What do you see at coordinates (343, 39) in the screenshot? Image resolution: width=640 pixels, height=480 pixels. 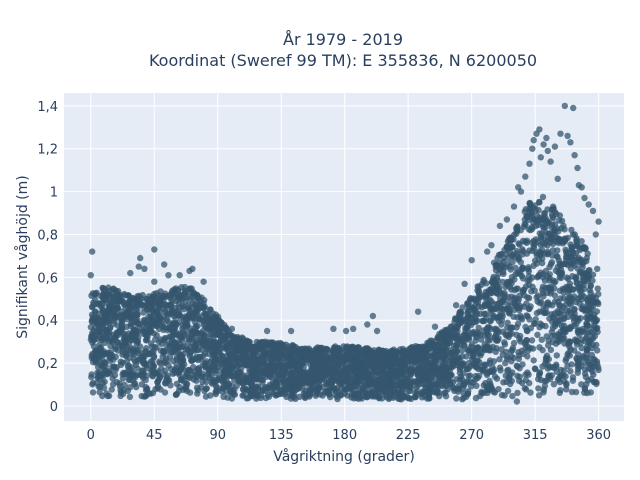 I see `chart-title-line1: År 1979 - 2019` at bounding box center [343, 39].